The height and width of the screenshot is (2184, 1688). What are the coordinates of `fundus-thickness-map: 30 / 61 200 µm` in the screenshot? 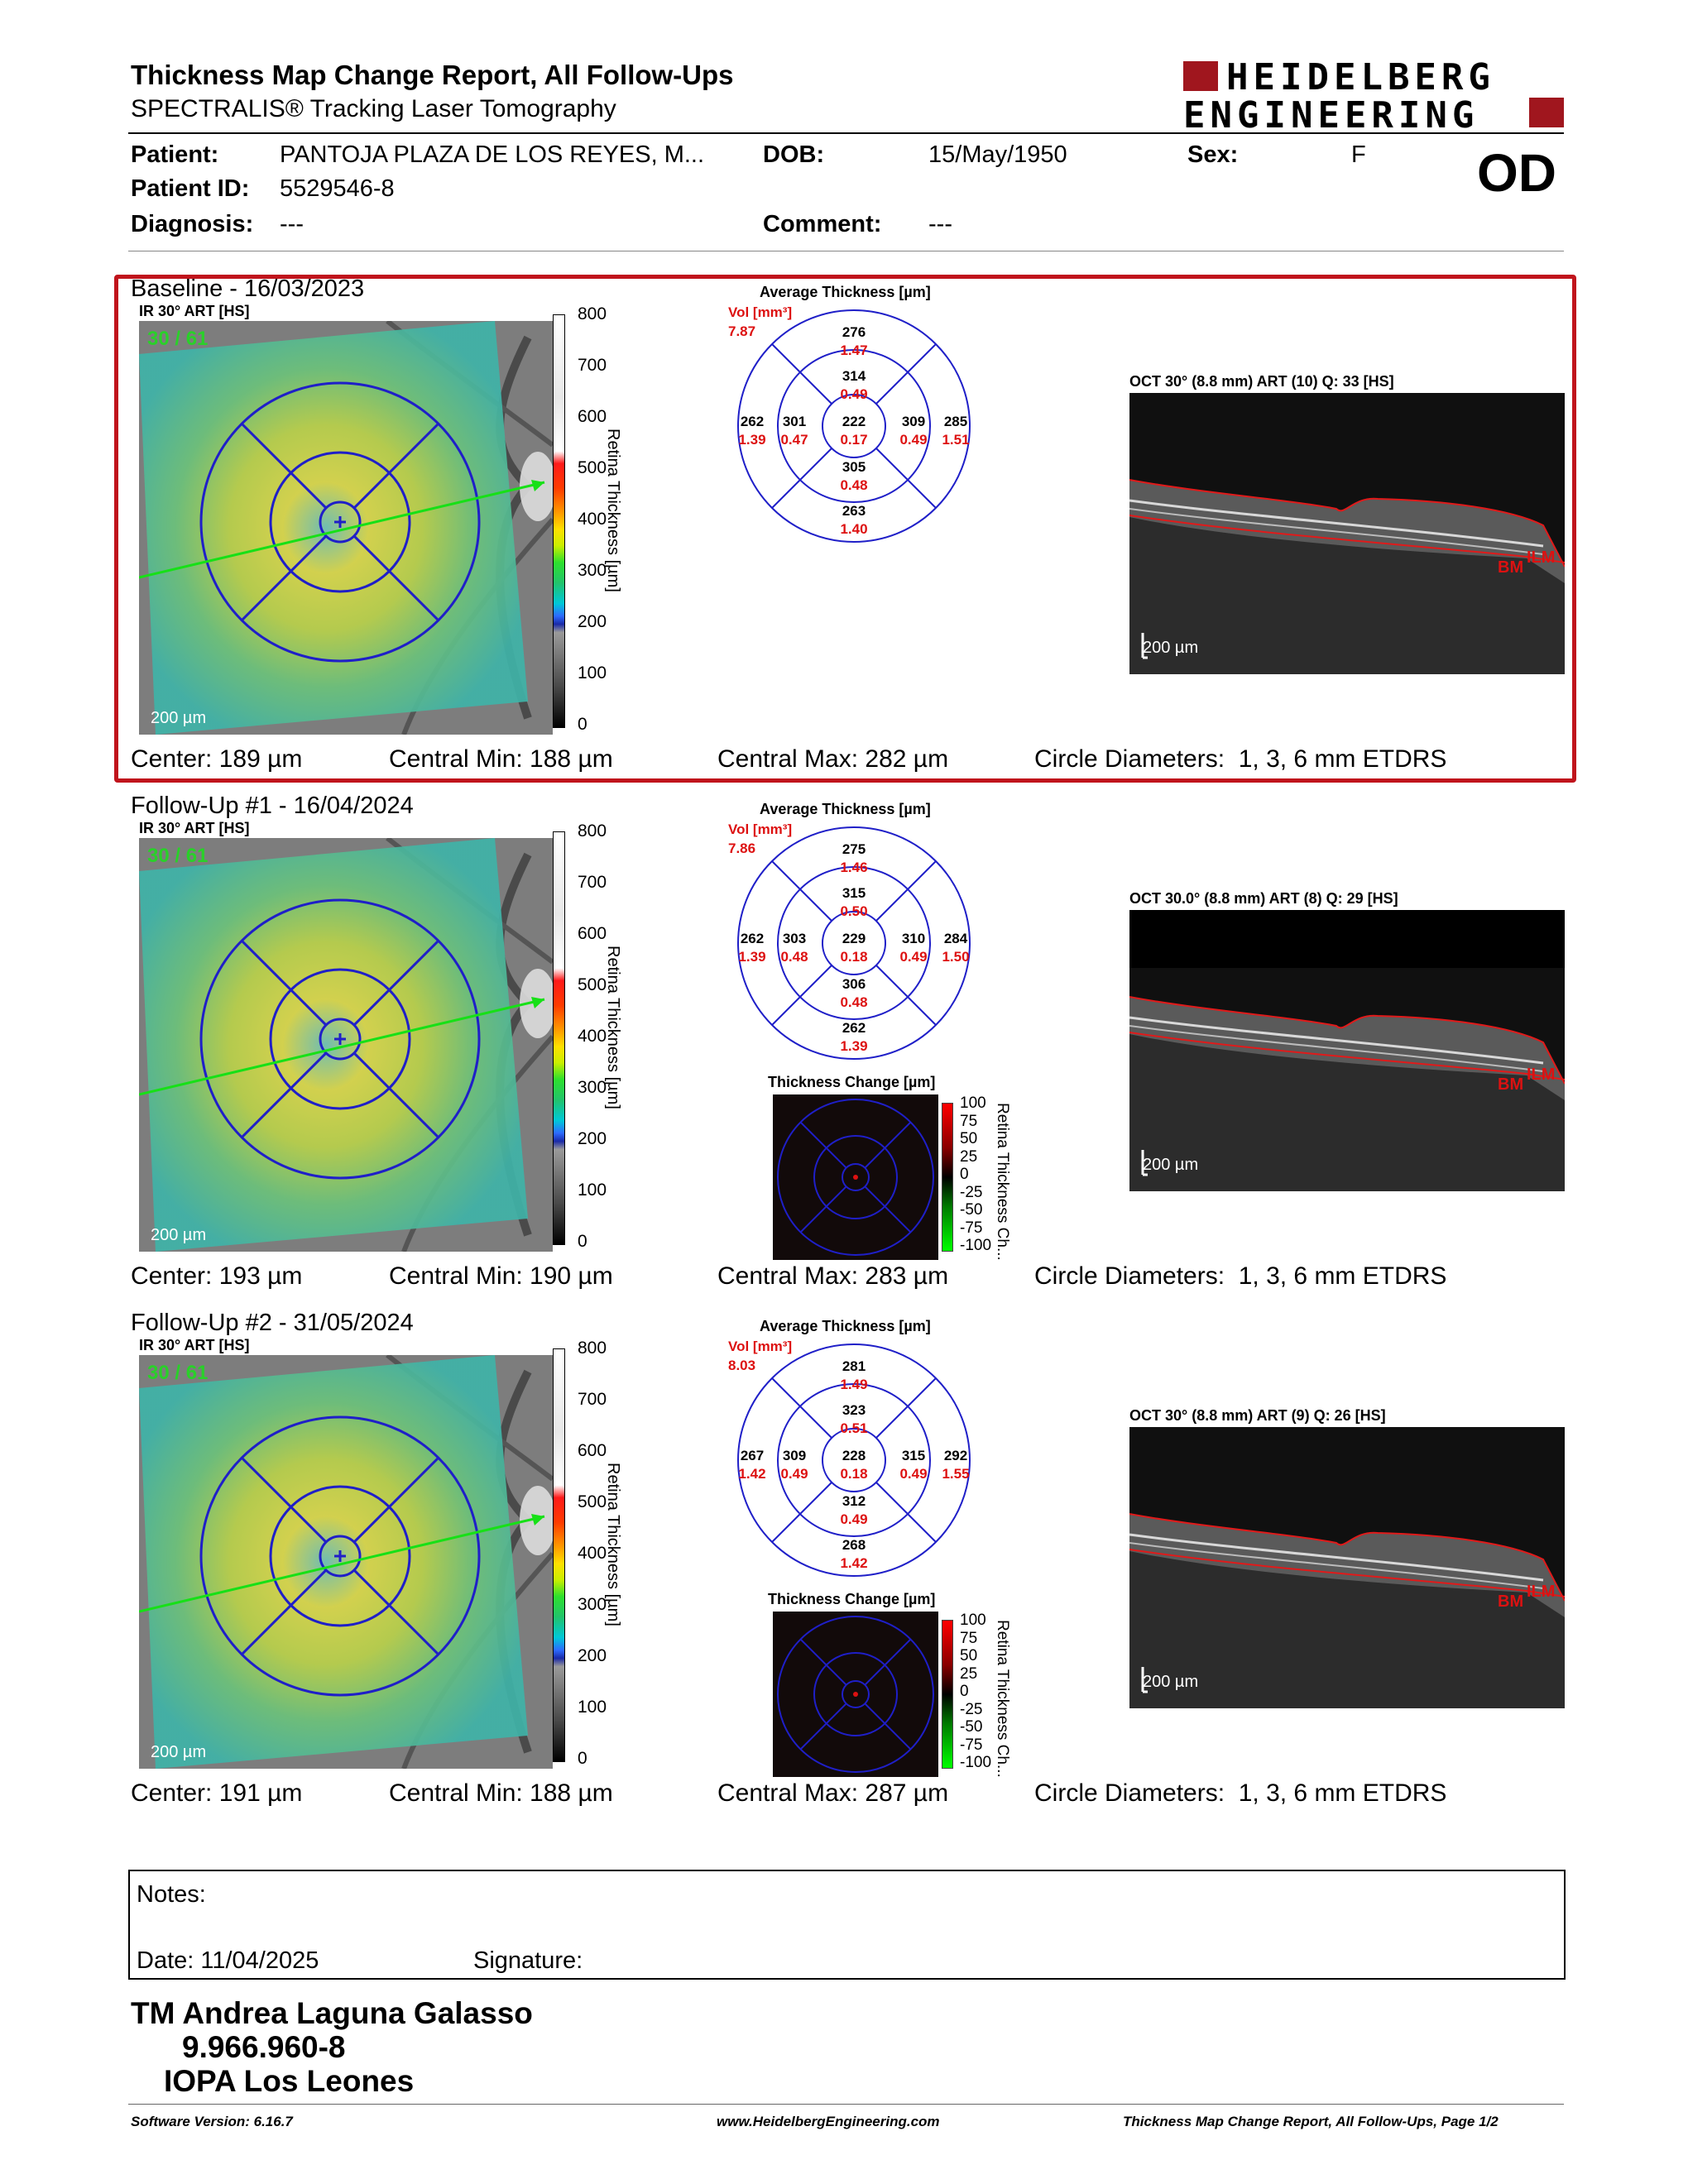 It's located at (346, 528).